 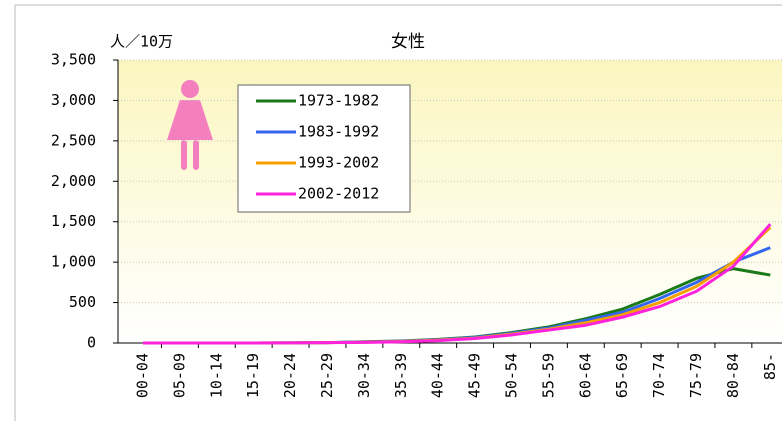 I want to click on x-tick-label: 45-49, so click(x=475, y=375).